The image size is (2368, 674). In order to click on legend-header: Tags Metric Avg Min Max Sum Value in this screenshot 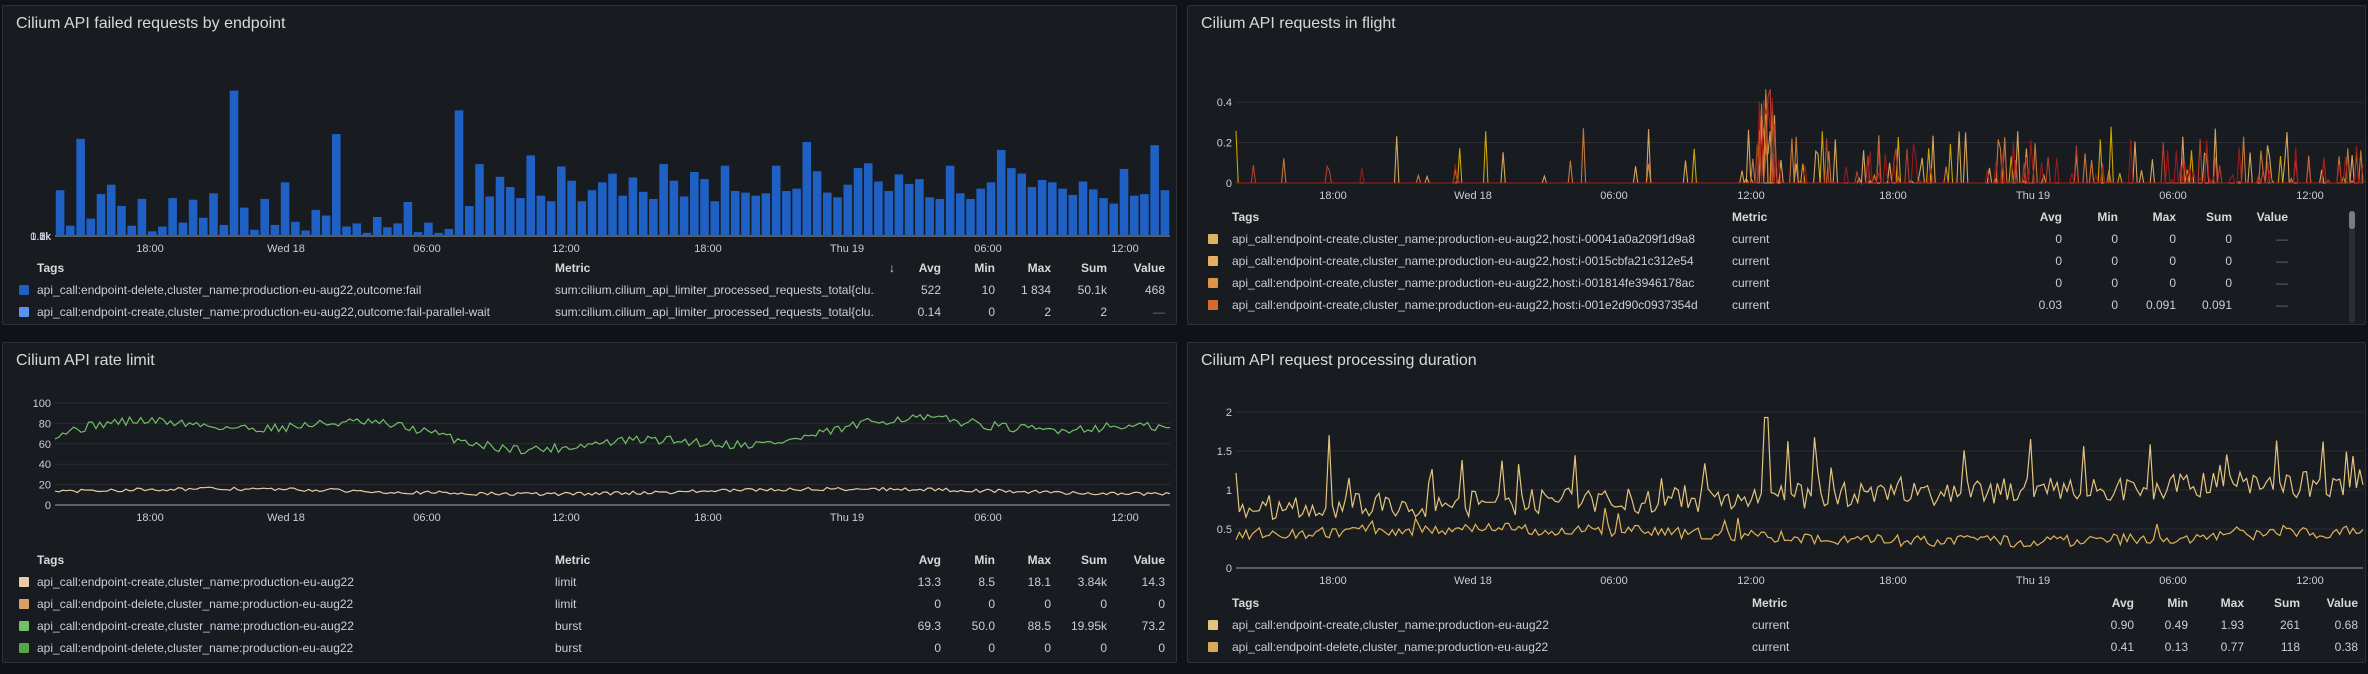, I will do `click(1780, 603)`.